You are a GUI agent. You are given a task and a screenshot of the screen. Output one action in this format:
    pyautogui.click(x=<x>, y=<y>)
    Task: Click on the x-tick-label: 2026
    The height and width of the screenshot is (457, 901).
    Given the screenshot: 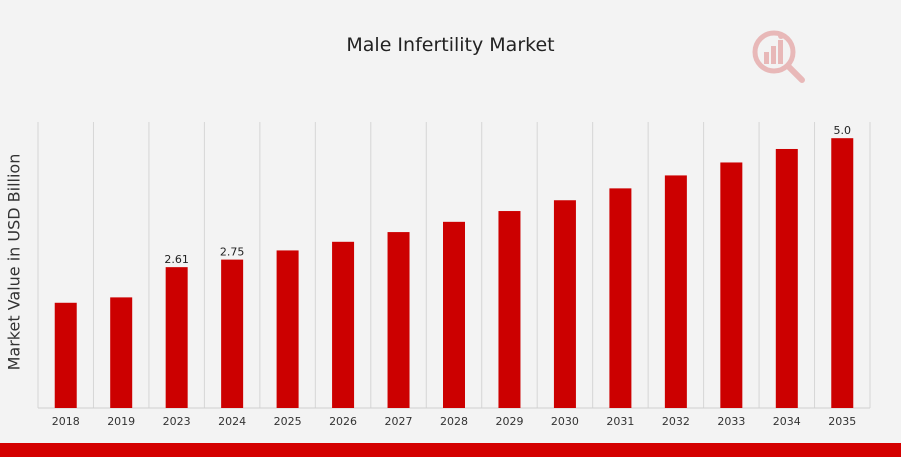 What is the action you would take?
    pyautogui.click(x=343, y=421)
    